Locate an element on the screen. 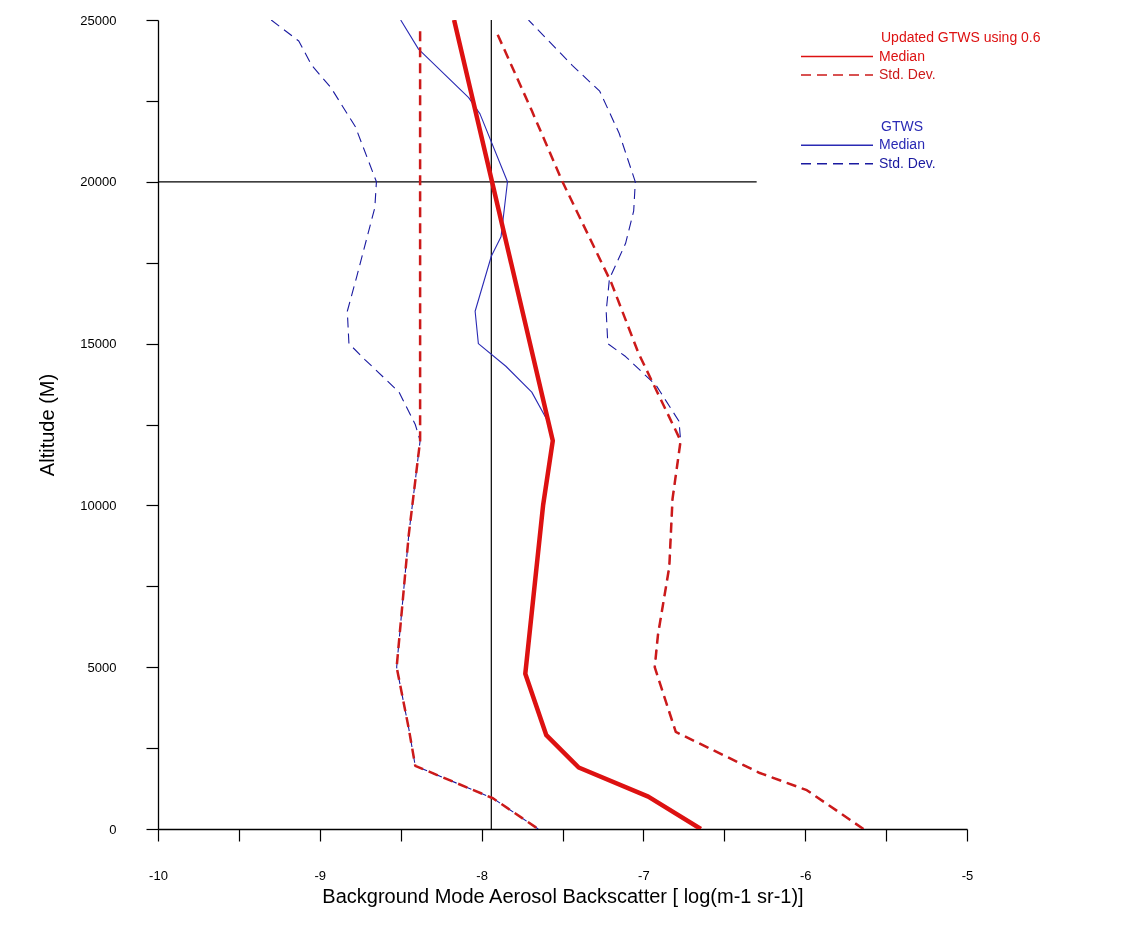 Image resolution: width=1138 pixels, height=927 pixels. x-tick-label: -6 is located at coordinates (805, 875).